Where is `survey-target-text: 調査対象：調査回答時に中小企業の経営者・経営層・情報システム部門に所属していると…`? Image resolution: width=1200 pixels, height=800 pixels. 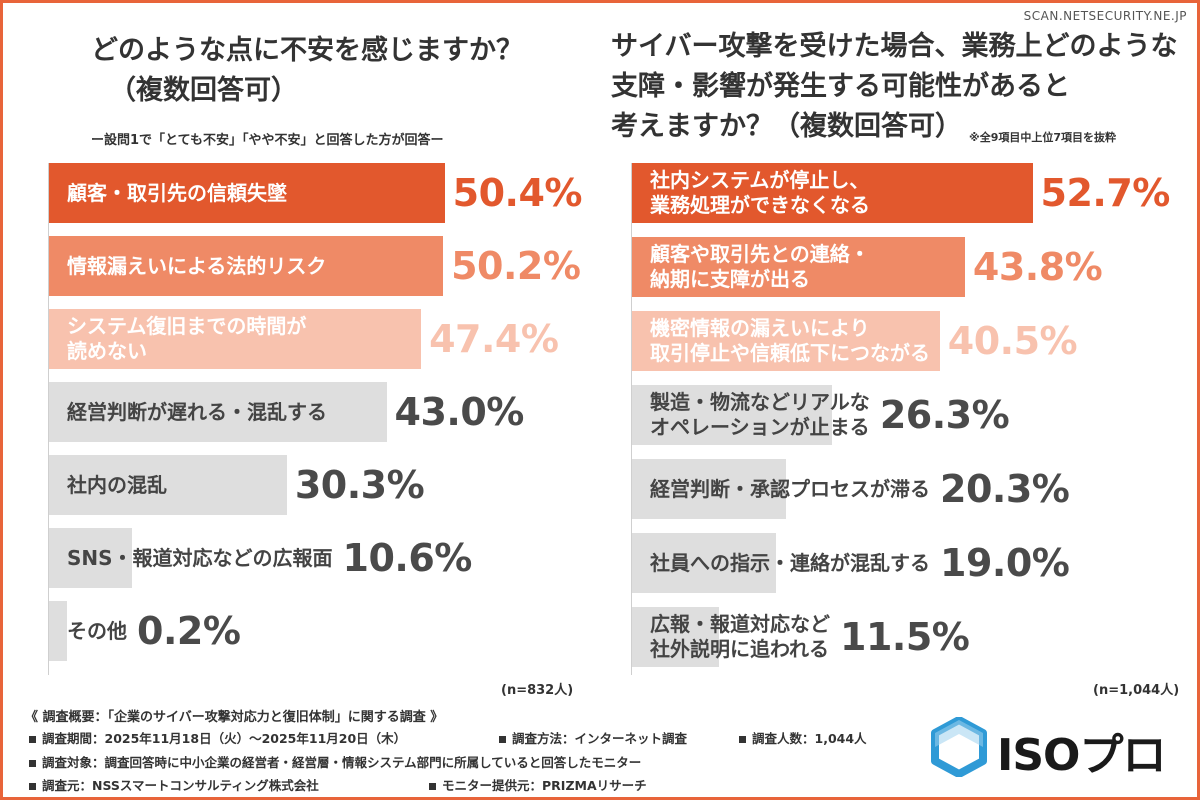 survey-target-text: 調査対象：調査回答時に中小企業の経営者・経営層・情報システム部門に所属していると… is located at coordinates (342, 762).